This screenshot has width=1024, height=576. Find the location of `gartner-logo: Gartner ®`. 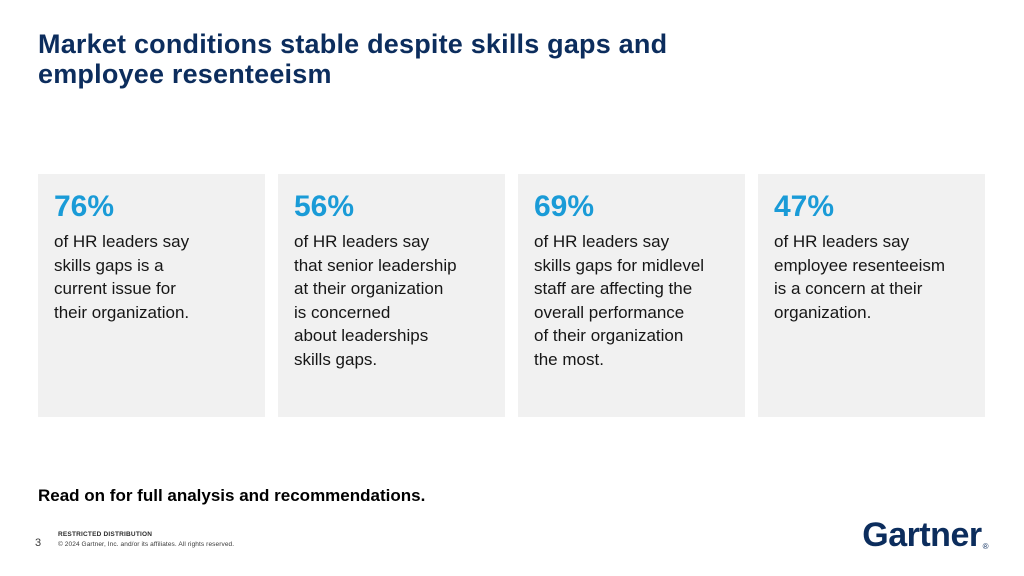

gartner-logo: Gartner ® is located at coordinates (925, 535).